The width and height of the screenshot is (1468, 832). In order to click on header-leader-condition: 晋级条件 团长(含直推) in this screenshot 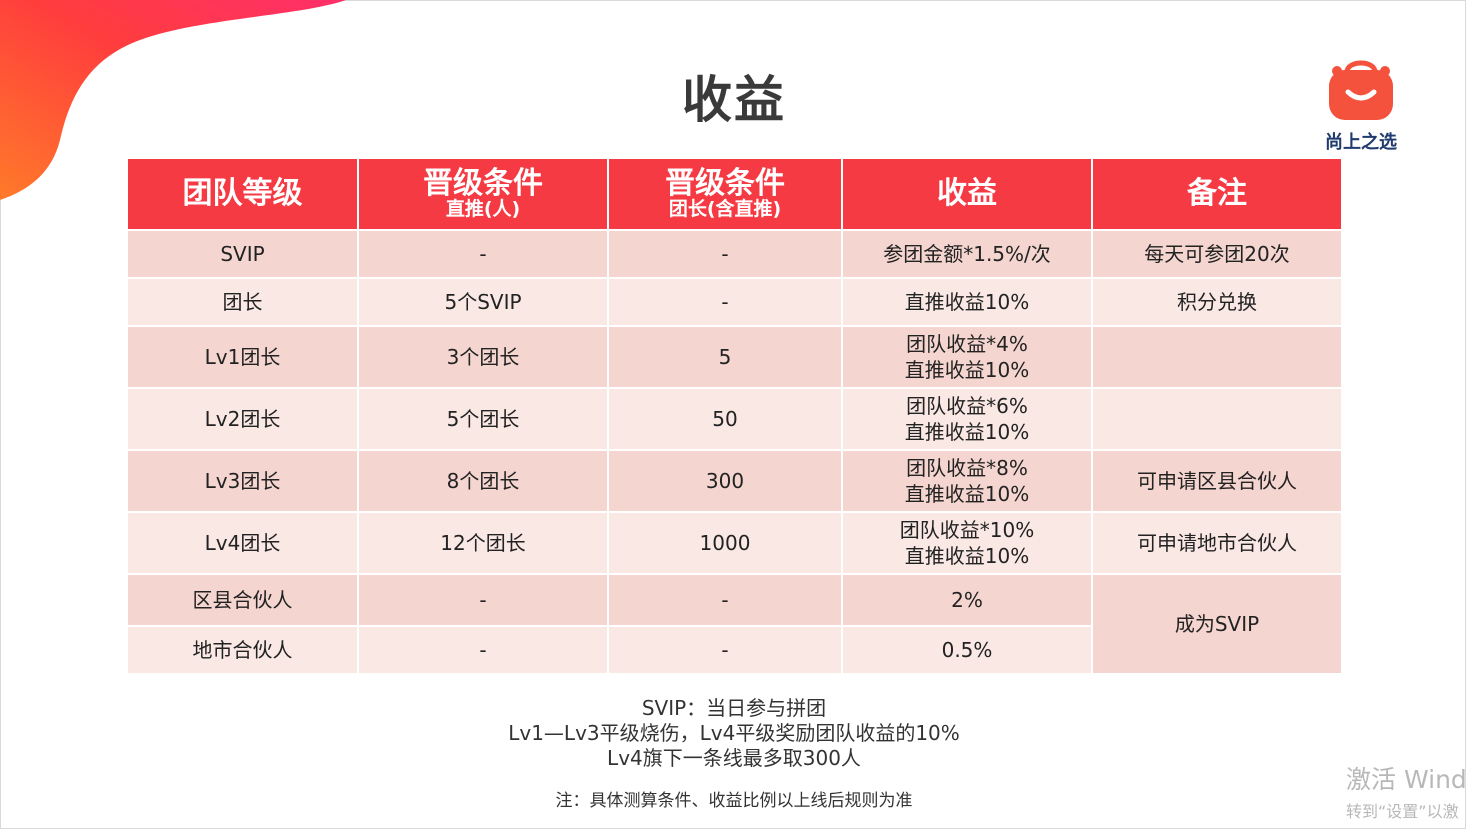, I will do `click(725, 194)`.